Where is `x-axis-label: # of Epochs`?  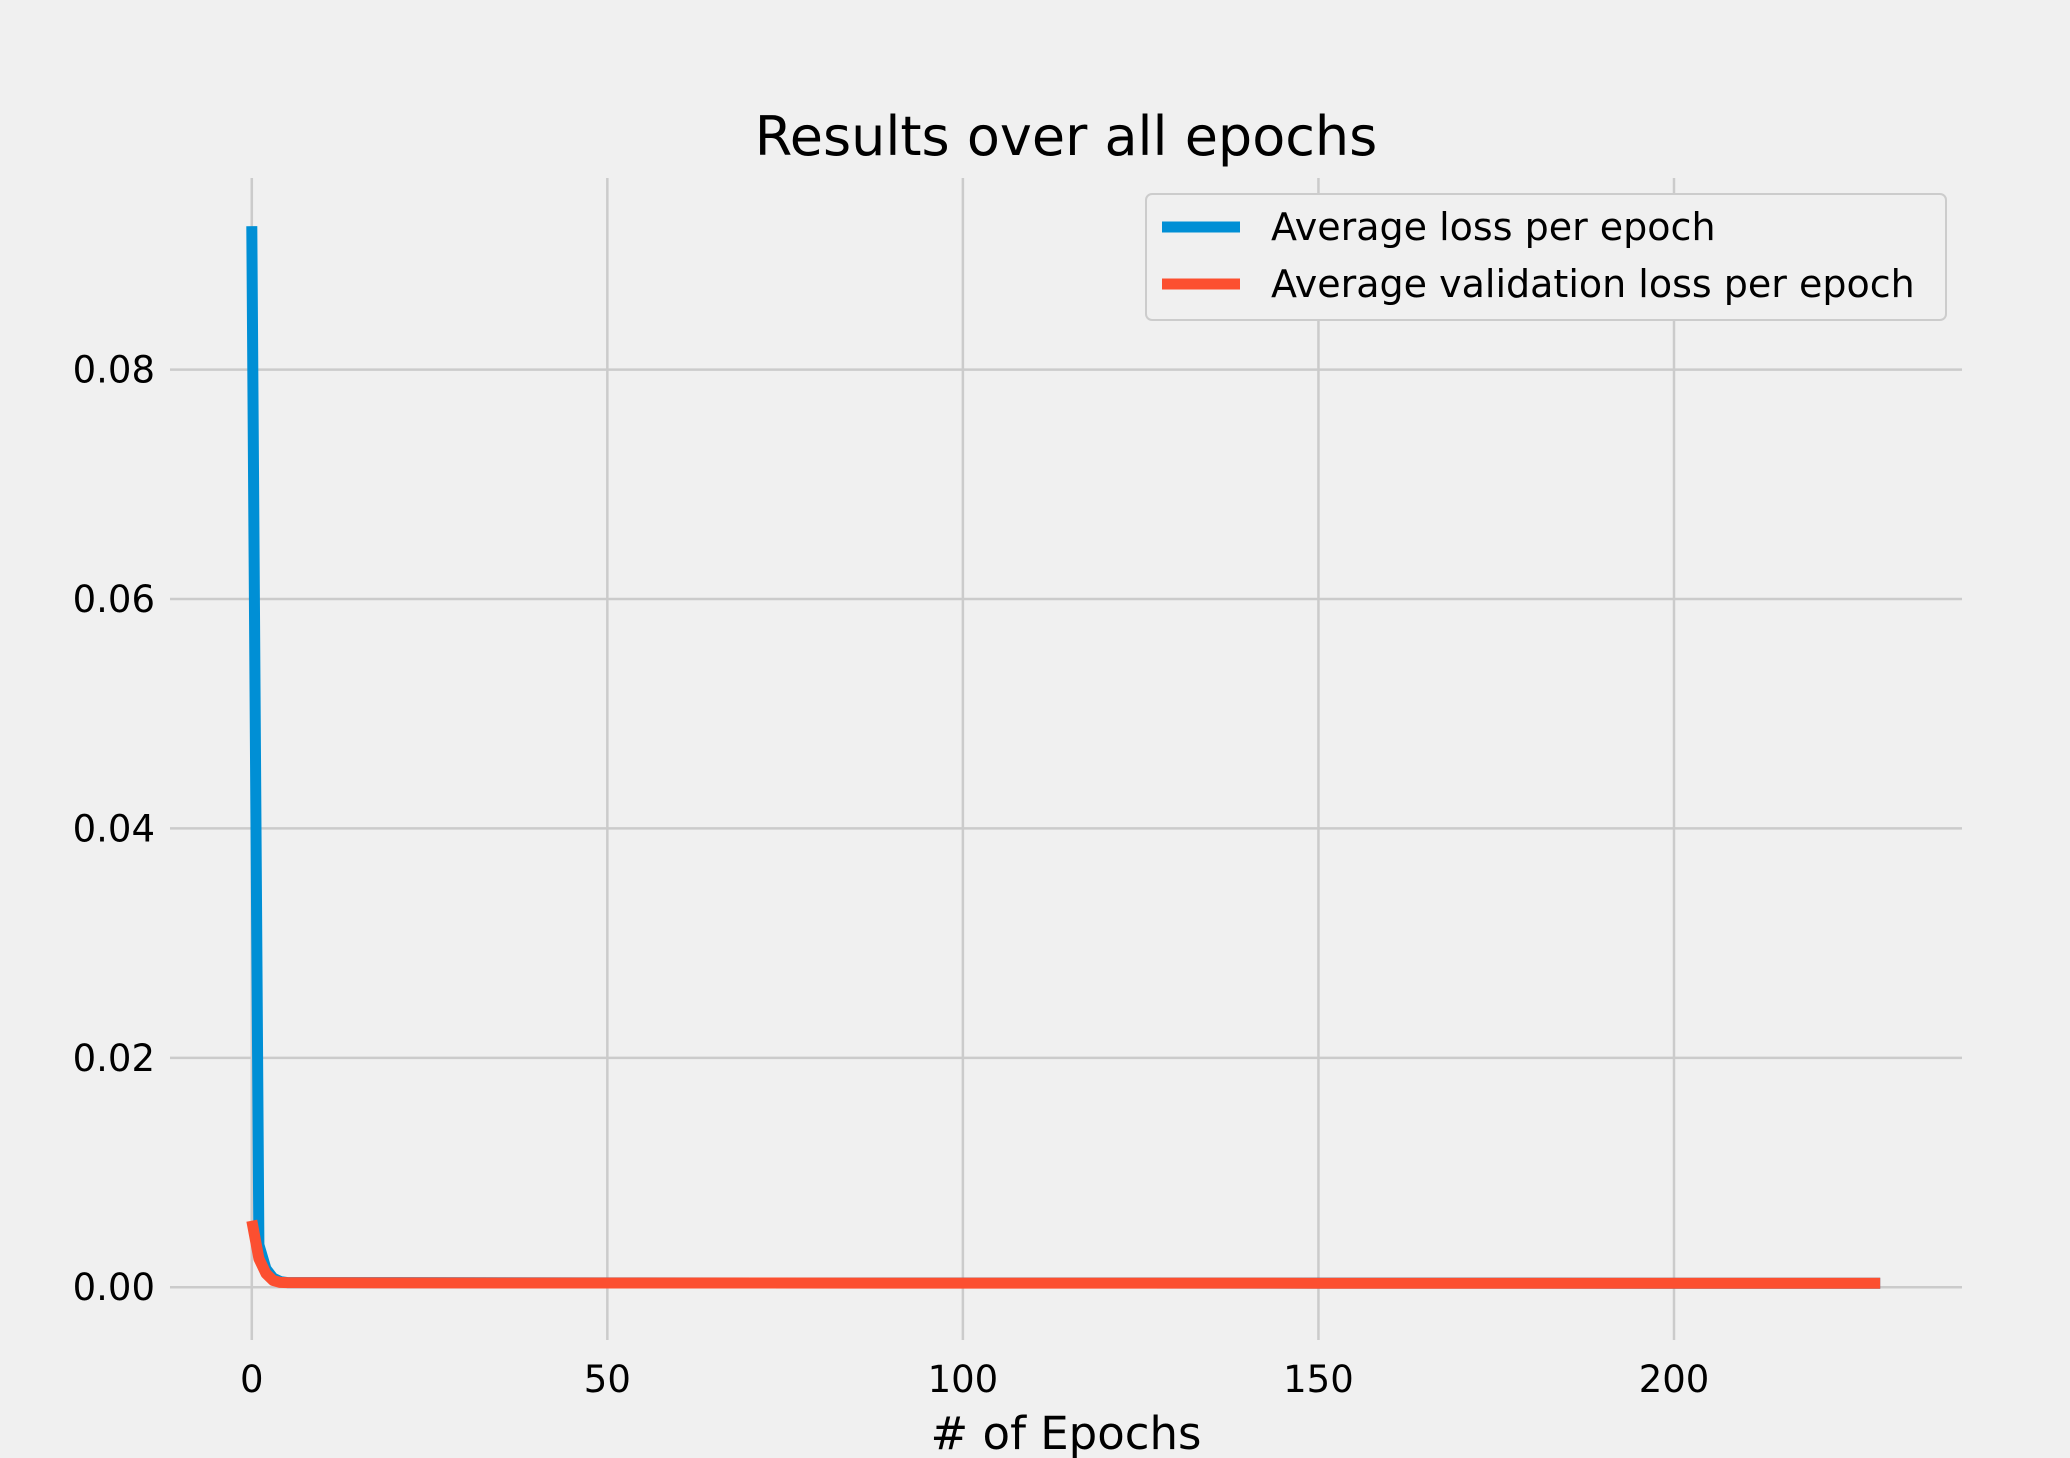 x-axis-label: # of Epochs is located at coordinates (1066, 1432).